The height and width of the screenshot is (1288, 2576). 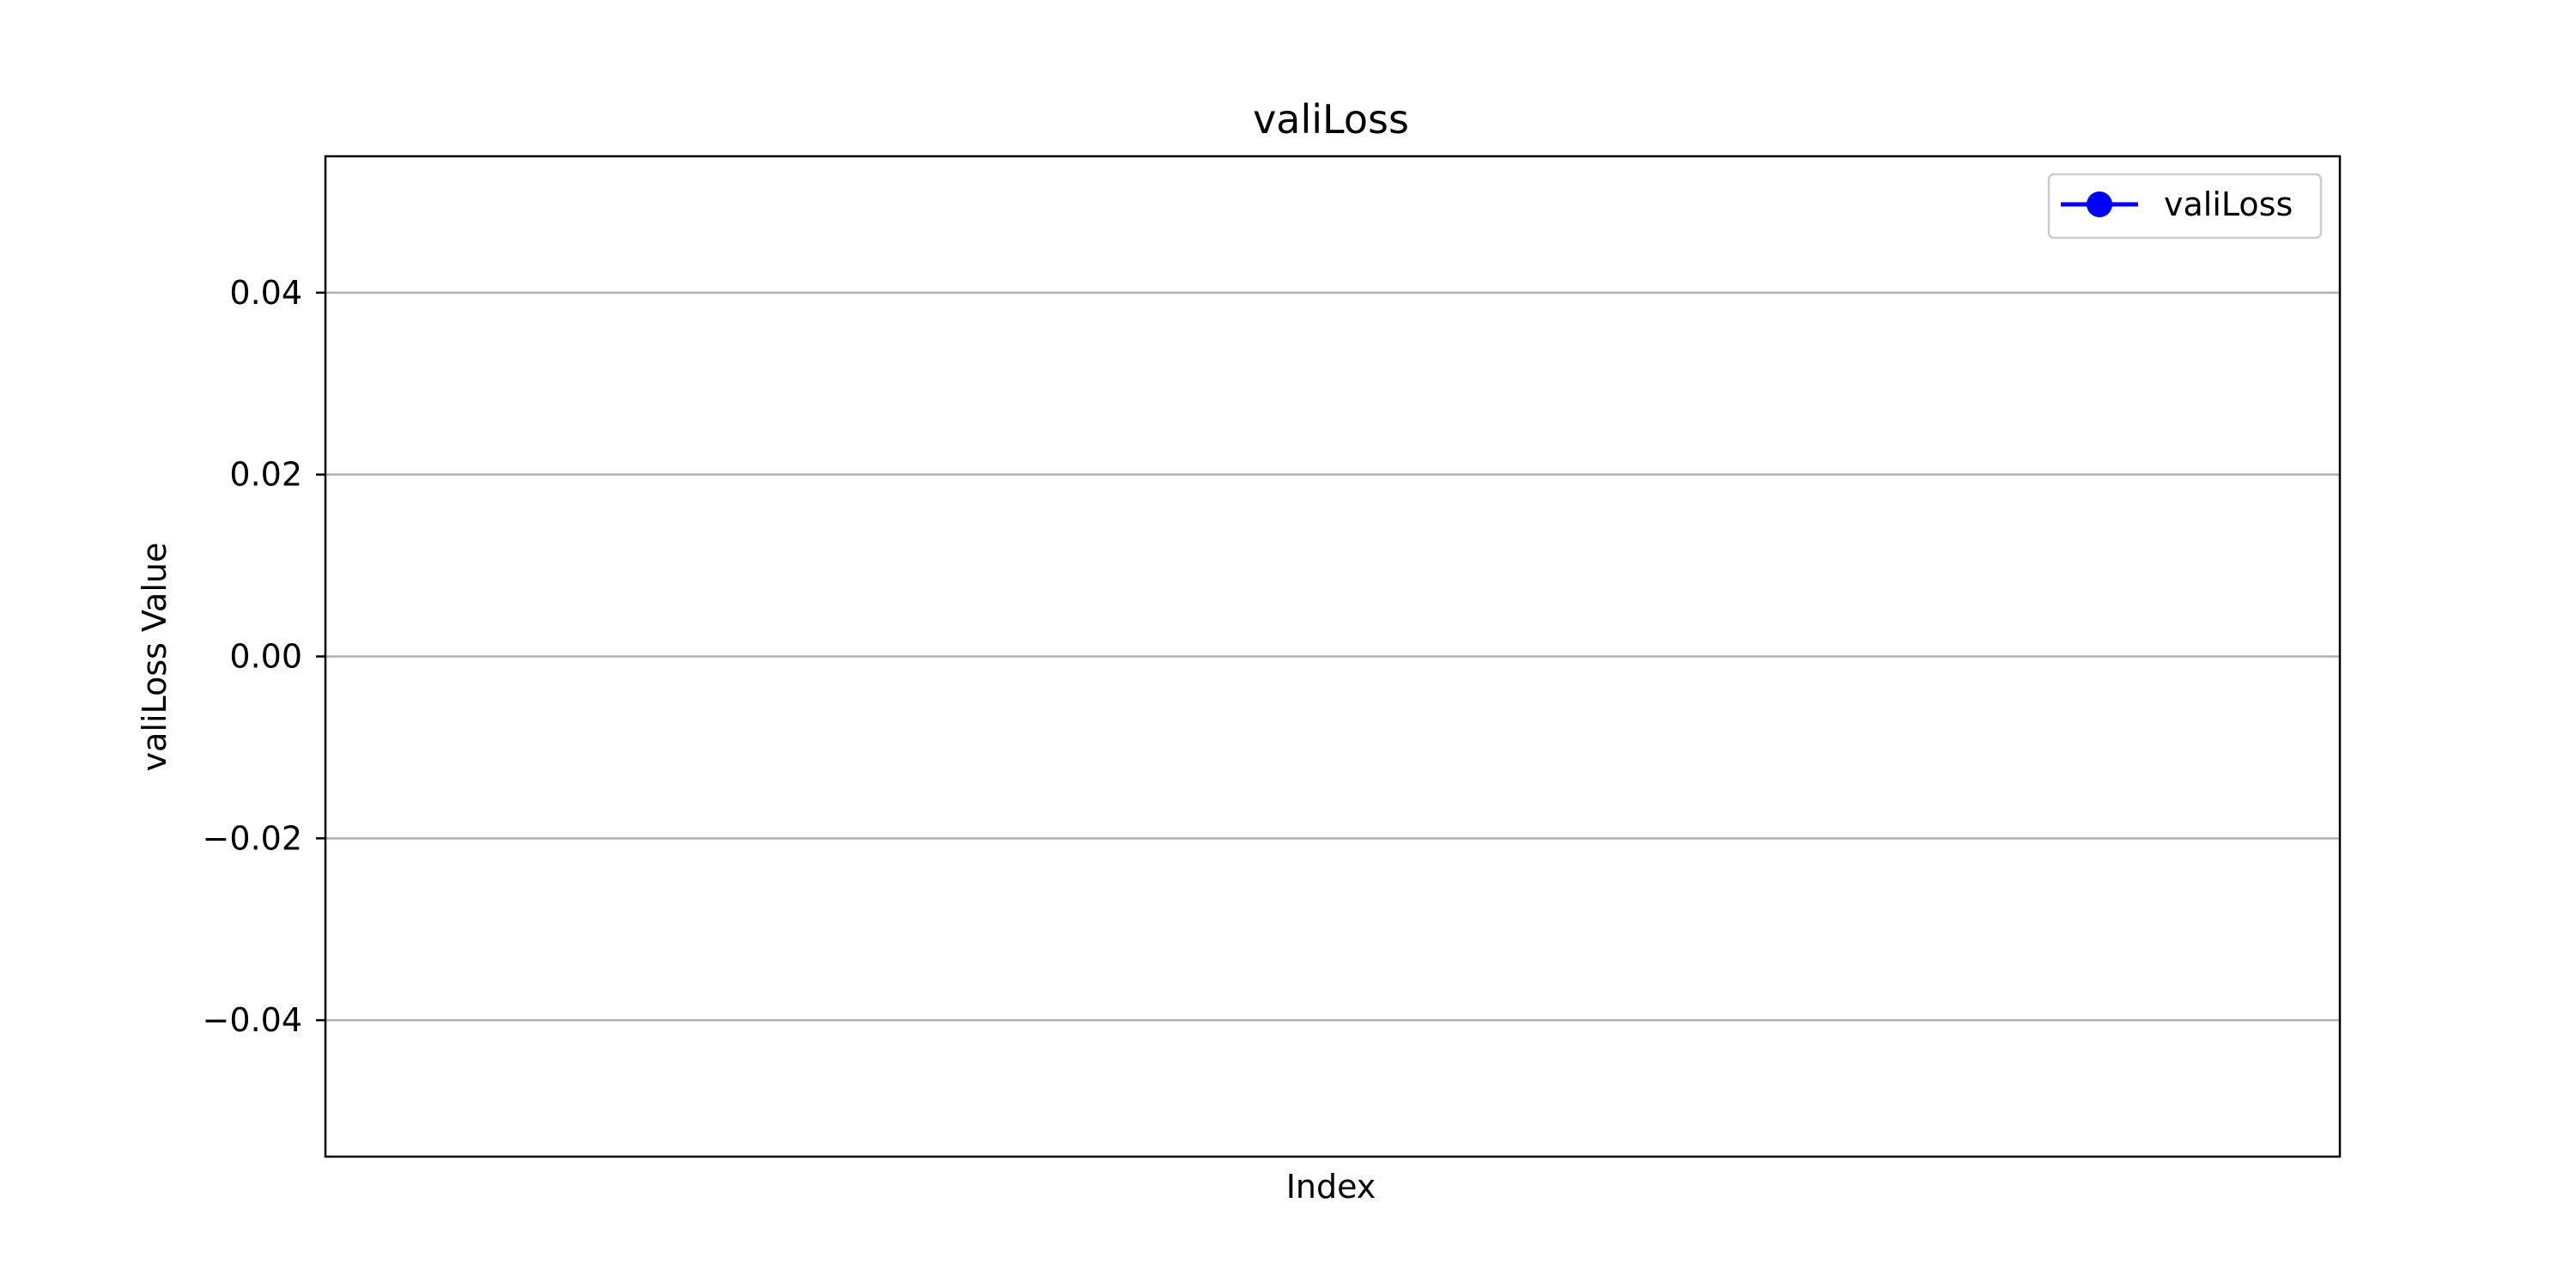 What do you see at coordinates (2229, 204) in the screenshot?
I see `legend-label: valiLoss` at bounding box center [2229, 204].